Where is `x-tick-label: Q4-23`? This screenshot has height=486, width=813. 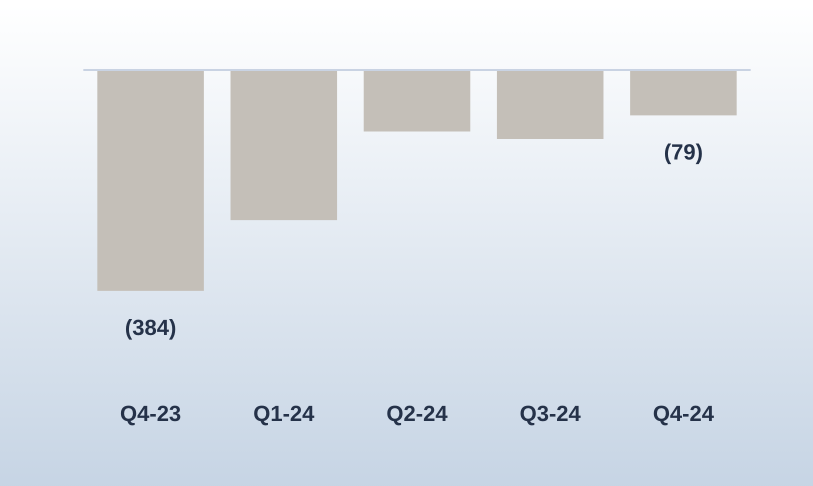 x-tick-label: Q4-23 is located at coordinates (151, 413).